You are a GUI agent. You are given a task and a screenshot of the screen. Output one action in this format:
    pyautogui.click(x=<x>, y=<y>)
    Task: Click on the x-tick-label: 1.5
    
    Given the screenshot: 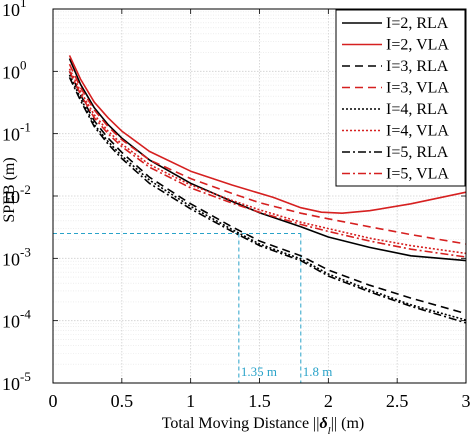 What is the action you would take?
    pyautogui.click(x=259, y=401)
    